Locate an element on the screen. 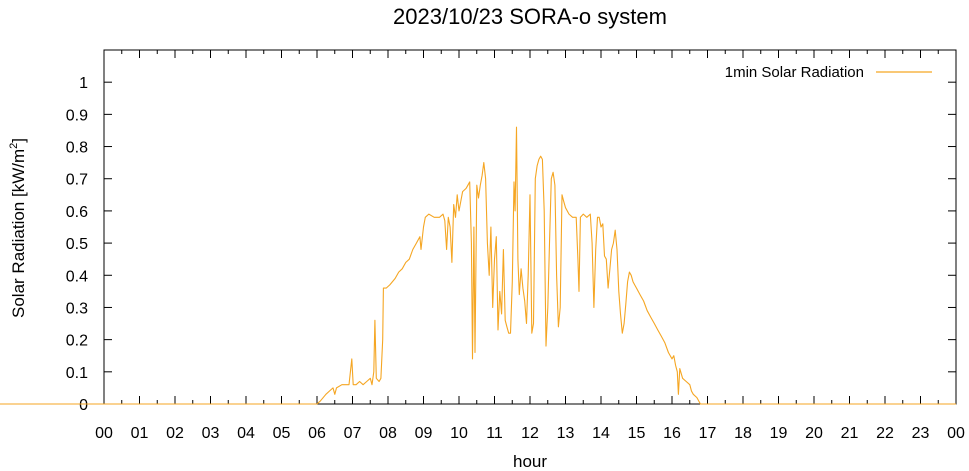  x-tick-label: 08 is located at coordinates (388, 433).